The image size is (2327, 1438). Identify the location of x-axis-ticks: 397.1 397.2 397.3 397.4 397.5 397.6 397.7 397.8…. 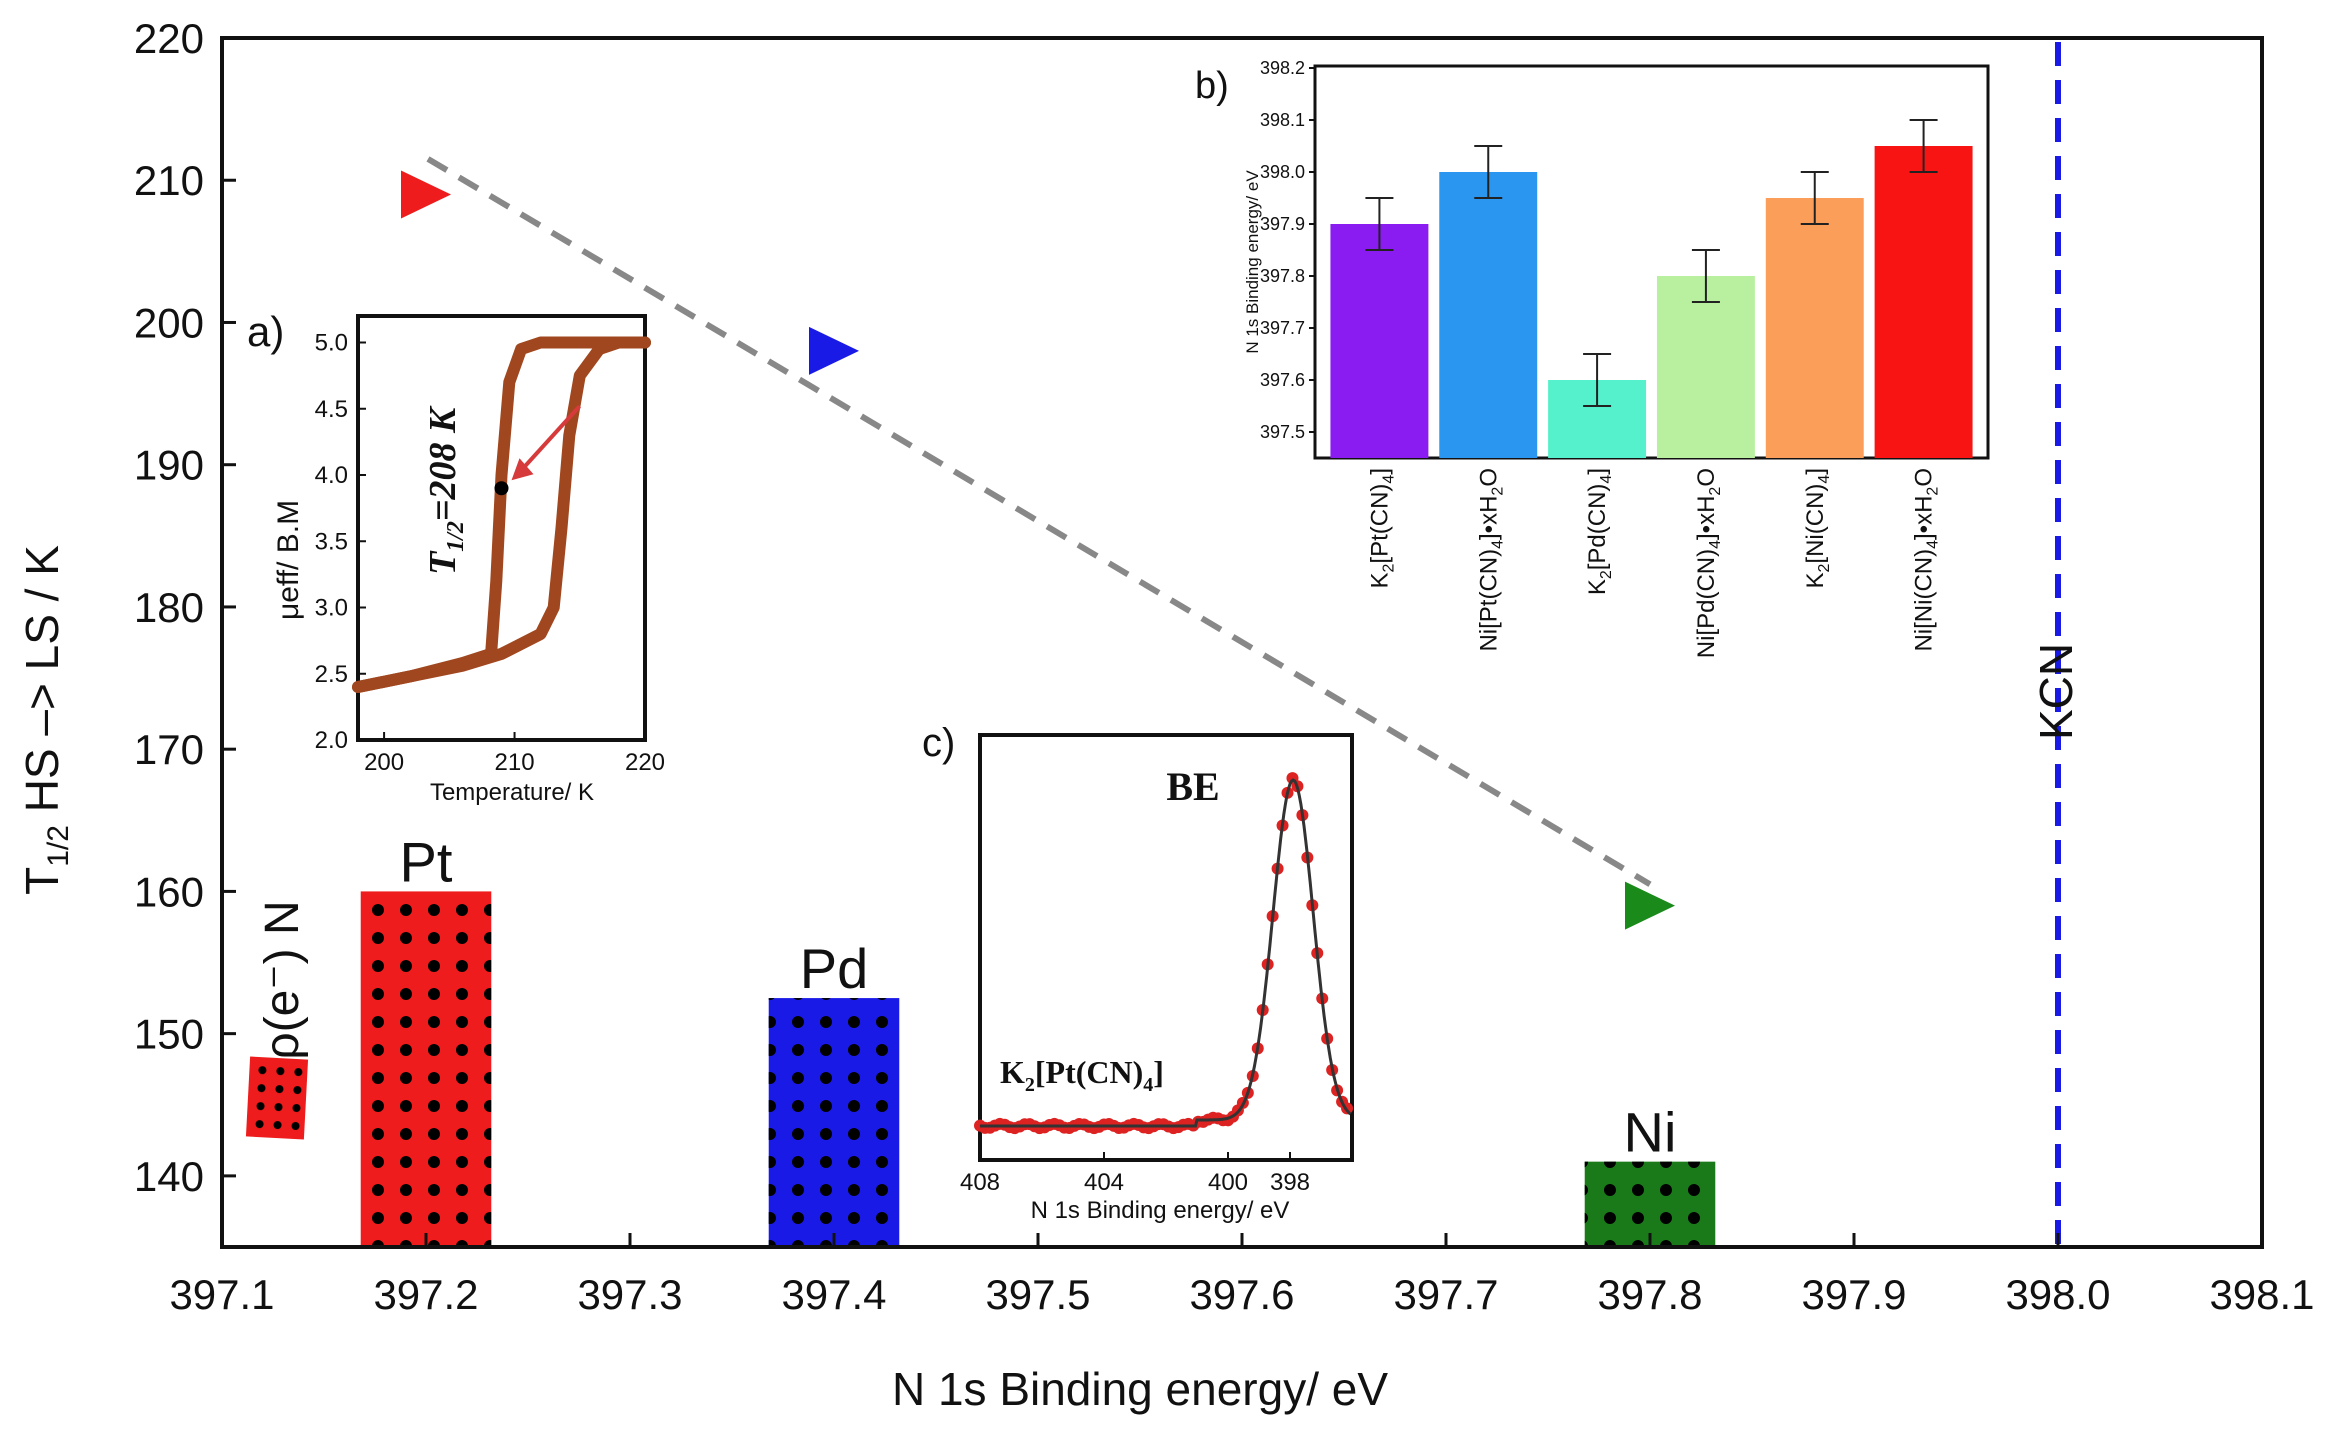
(1242, 1275).